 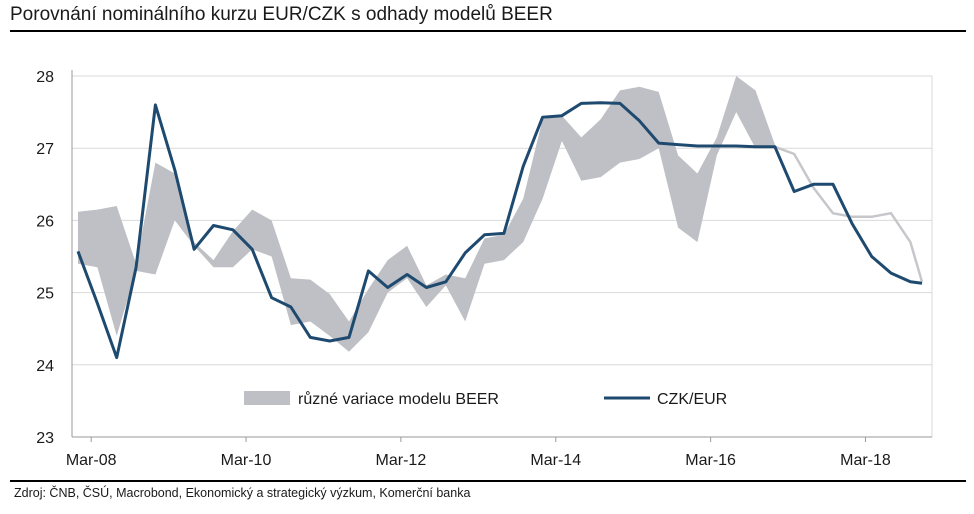 I want to click on y-tick-label-25: 25, so click(x=45, y=294).